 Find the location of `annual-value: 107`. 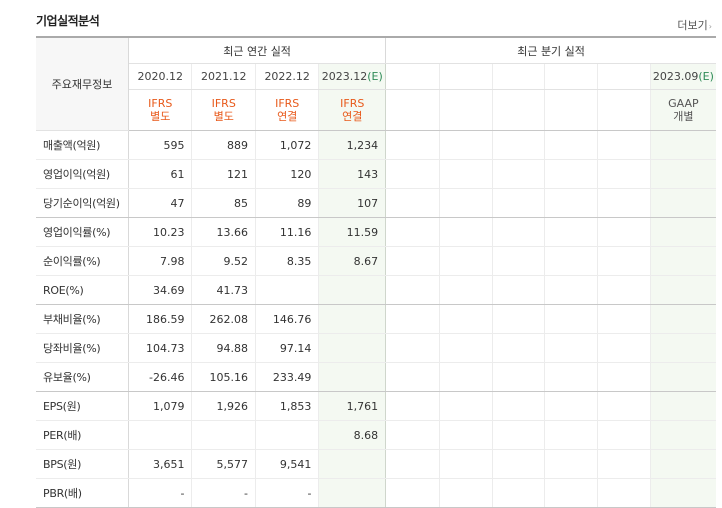

annual-value: 107 is located at coordinates (352, 203).